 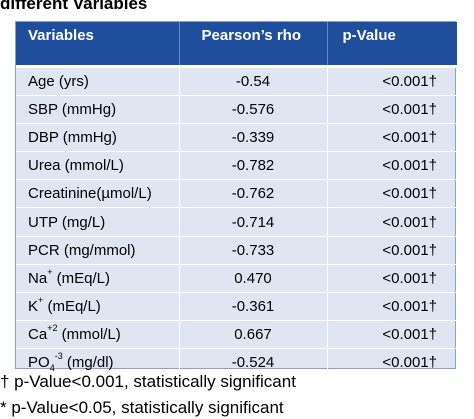 I want to click on table-row: Na+ (mEq/L) 0.470 <0.001†, so click(x=236, y=279).